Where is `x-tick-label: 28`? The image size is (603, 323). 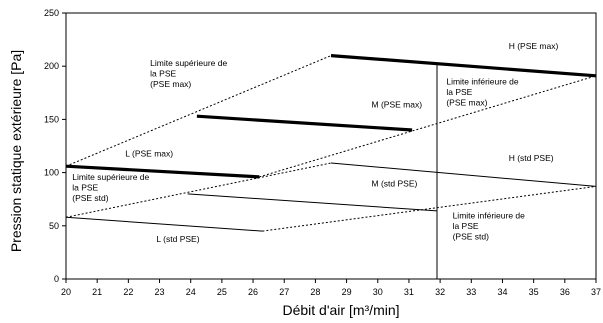
x-tick-label: 28 is located at coordinates (315, 292).